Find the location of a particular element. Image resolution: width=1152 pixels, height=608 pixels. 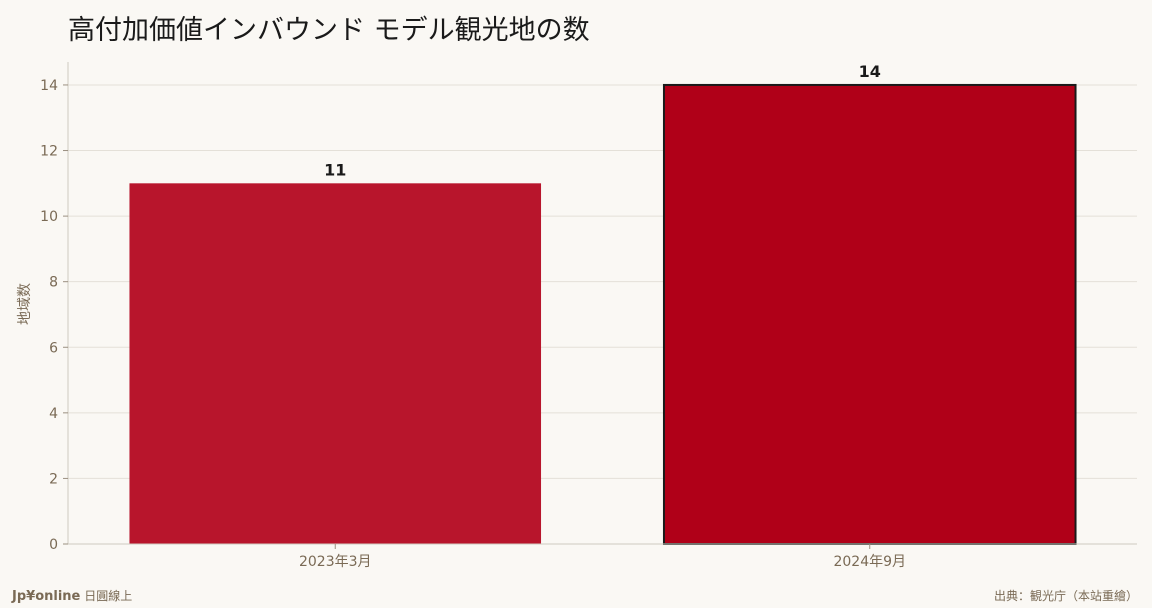

y-axis-label: 地域数 is located at coordinates (25, 304).